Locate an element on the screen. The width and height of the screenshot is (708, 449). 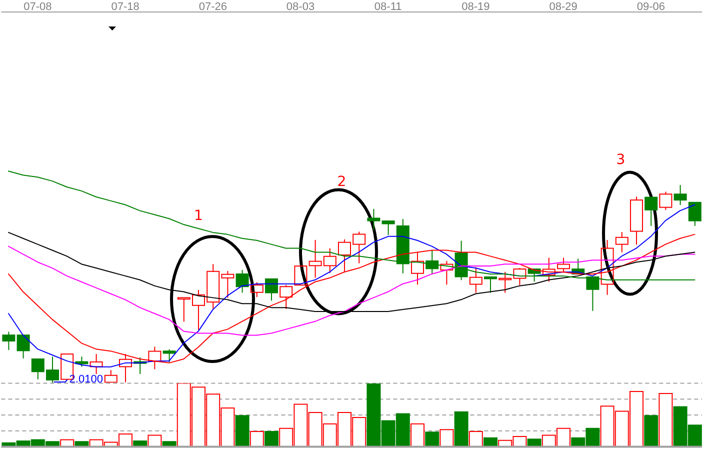
x-tick-label: 08-03 is located at coordinates (300, 7).